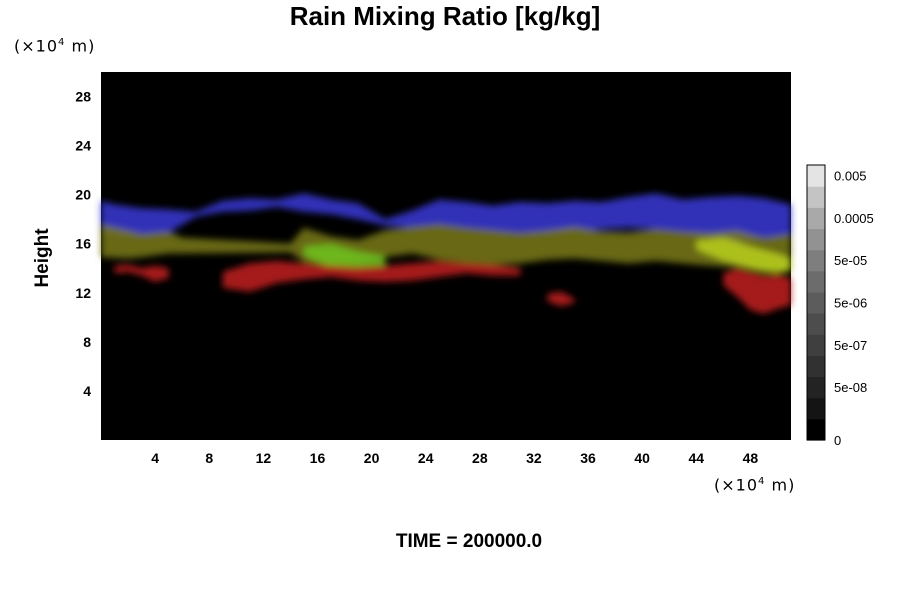 The width and height of the screenshot is (900, 600). Describe the element at coordinates (87, 391) in the screenshot. I see `y-tick-label: 4` at that location.